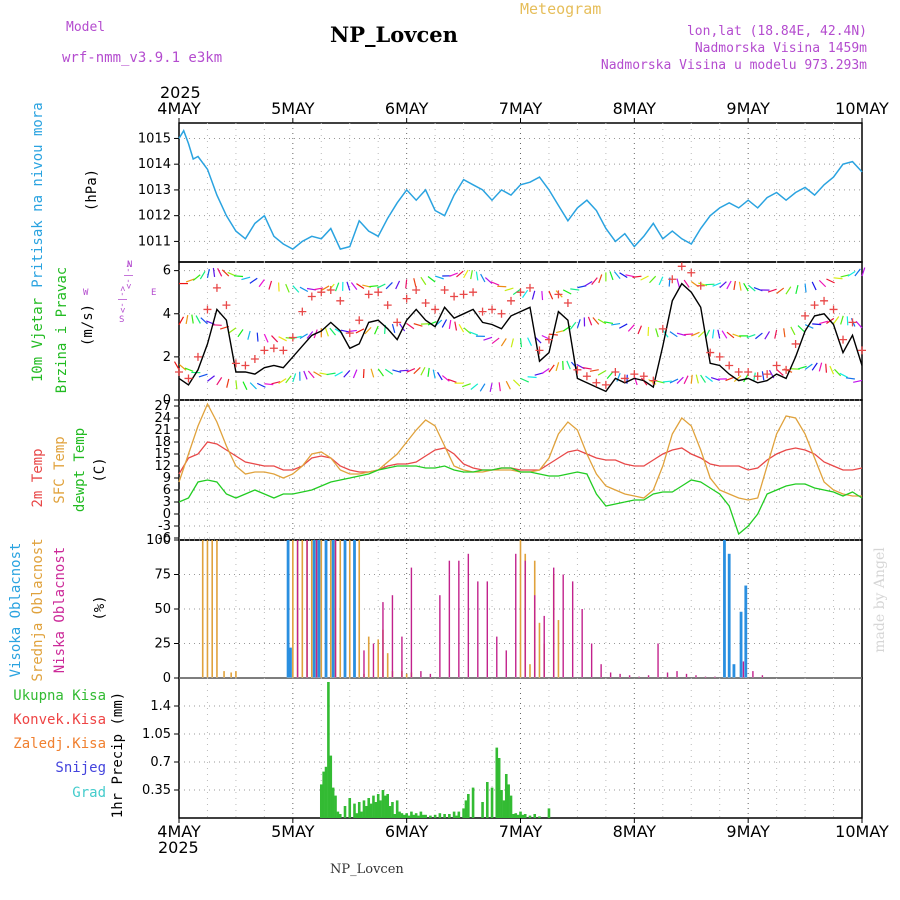  I want to click on x-tick-bottom: 7MAY, so click(521, 831).